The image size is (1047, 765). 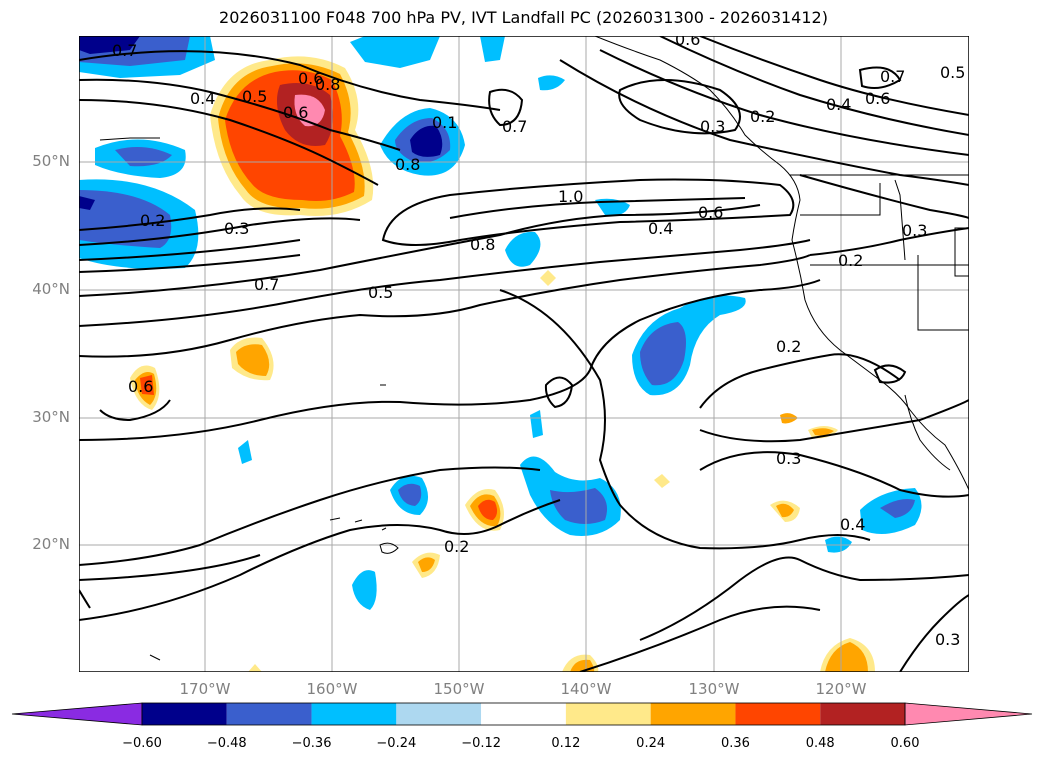 I want to click on lat-label: 20°N, so click(x=51, y=544).